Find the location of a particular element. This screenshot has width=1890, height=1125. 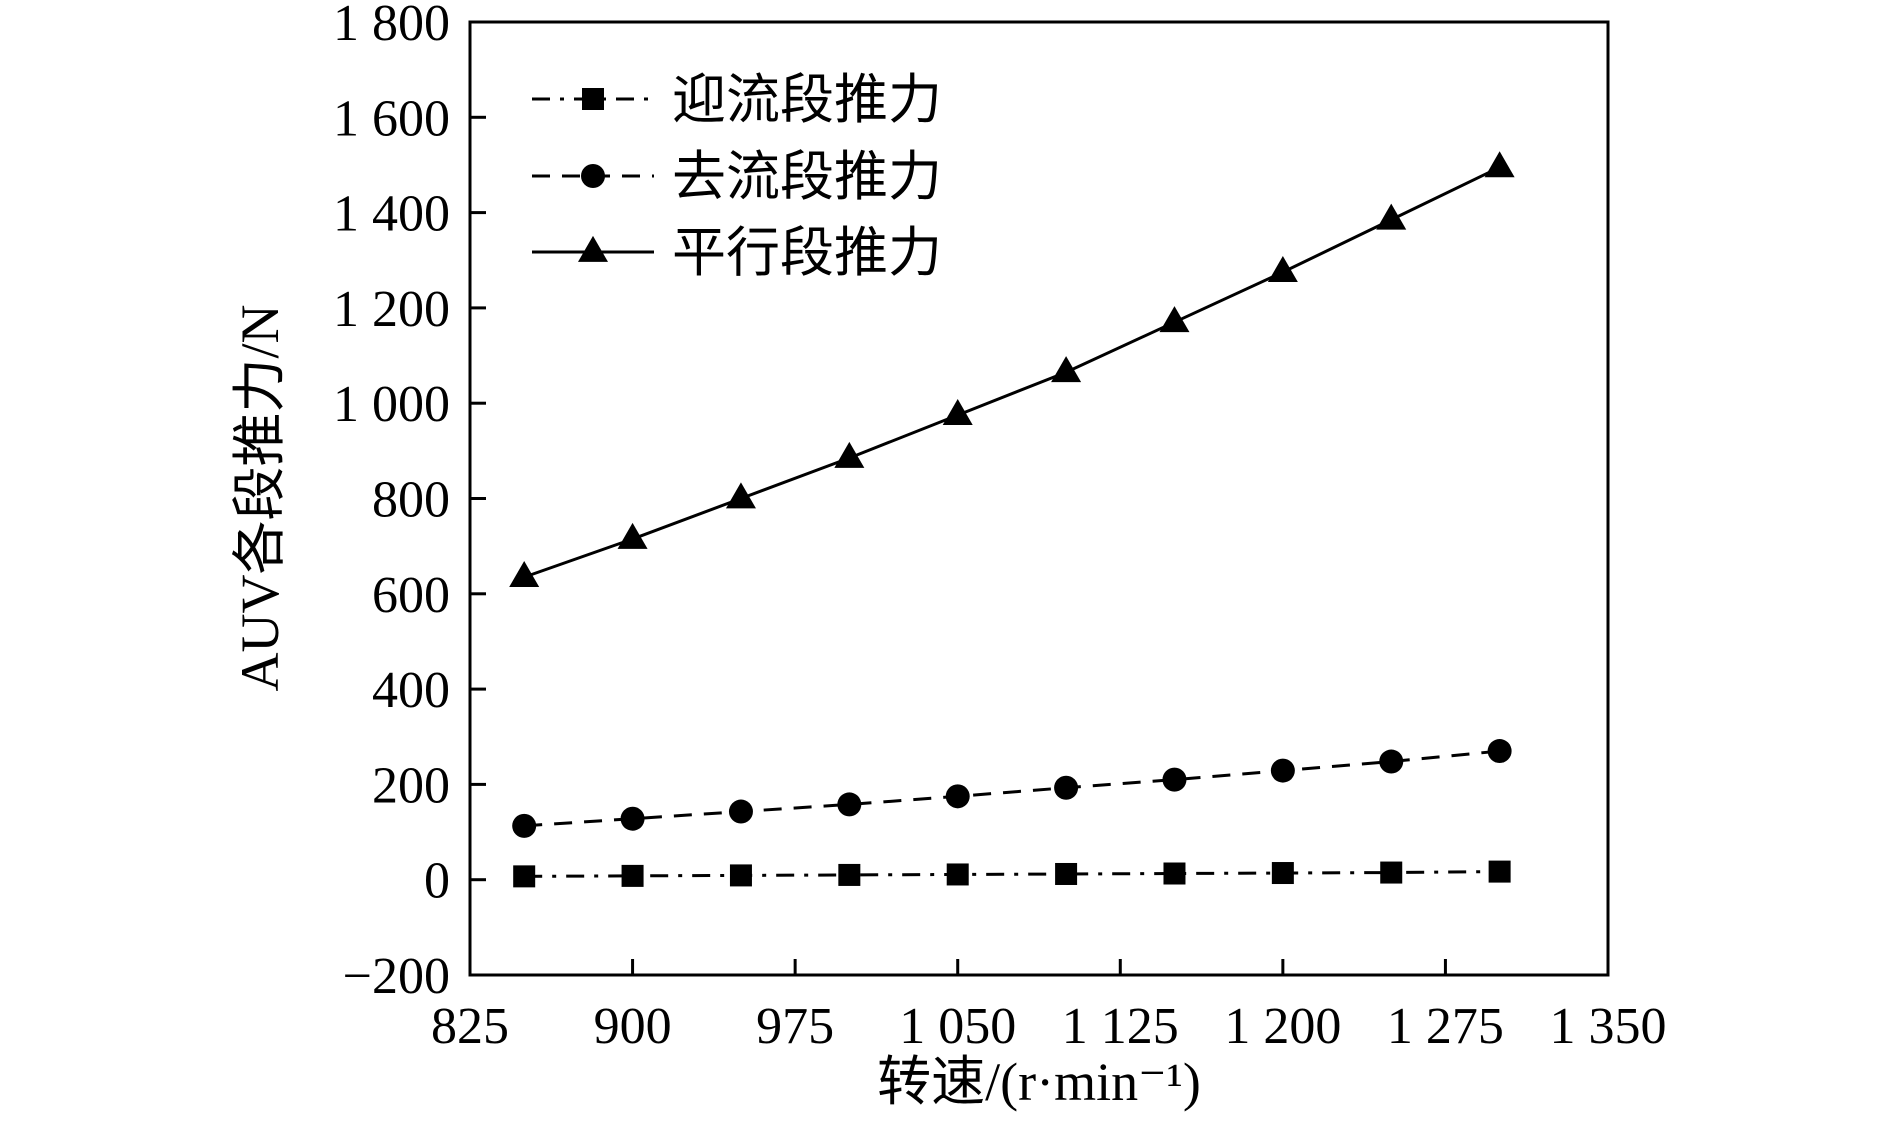

legend-item: 平行段推力 is located at coordinates (737, 253).